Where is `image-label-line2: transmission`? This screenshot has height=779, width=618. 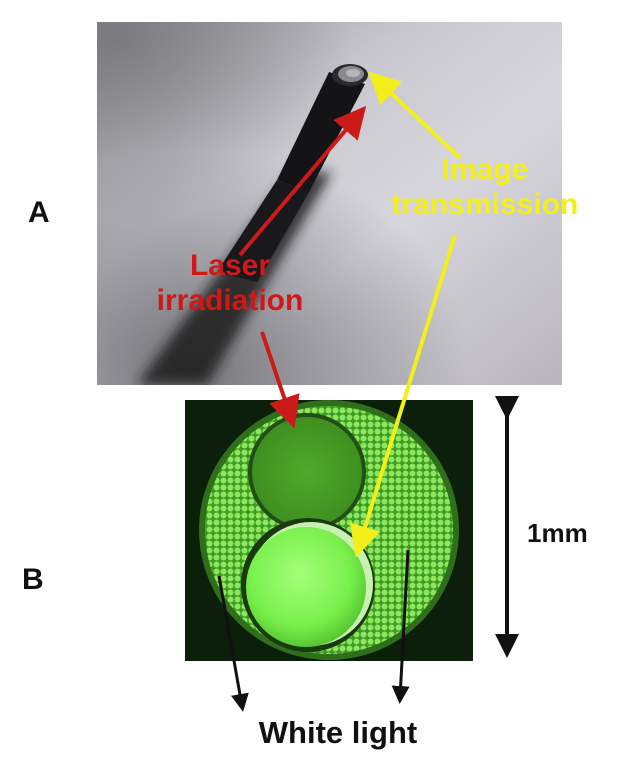 image-label-line2: transmission is located at coordinates (485, 205).